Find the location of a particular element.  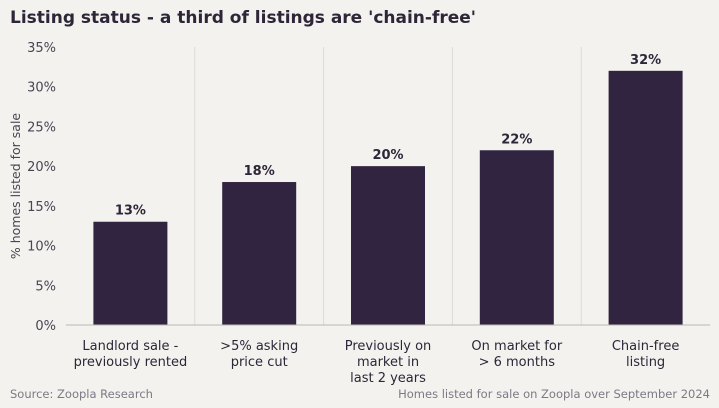

x-tick-label: Landlord sale -previously rented is located at coordinates (131, 354).